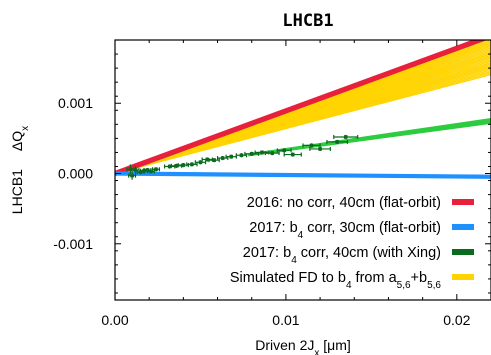 This screenshot has height=355, width=491. Describe the element at coordinates (75, 103) in the screenshot. I see `y-tick-label: 0.001` at that location.